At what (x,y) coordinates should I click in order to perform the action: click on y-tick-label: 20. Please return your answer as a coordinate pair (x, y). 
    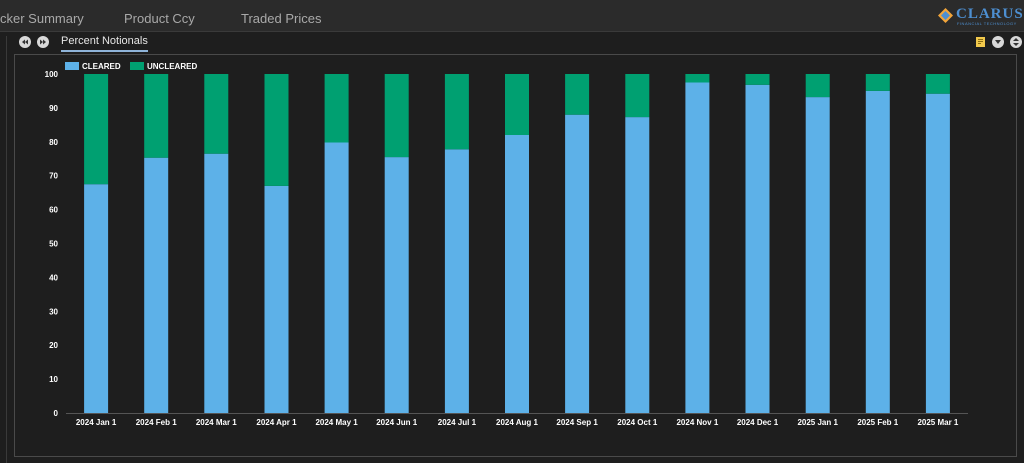
    Looking at the image, I should click on (53, 345).